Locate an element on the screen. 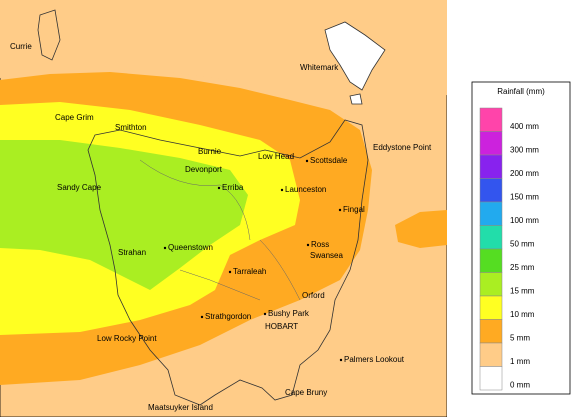 The image size is (575, 417). place-label: Launceston is located at coordinates (305, 189).